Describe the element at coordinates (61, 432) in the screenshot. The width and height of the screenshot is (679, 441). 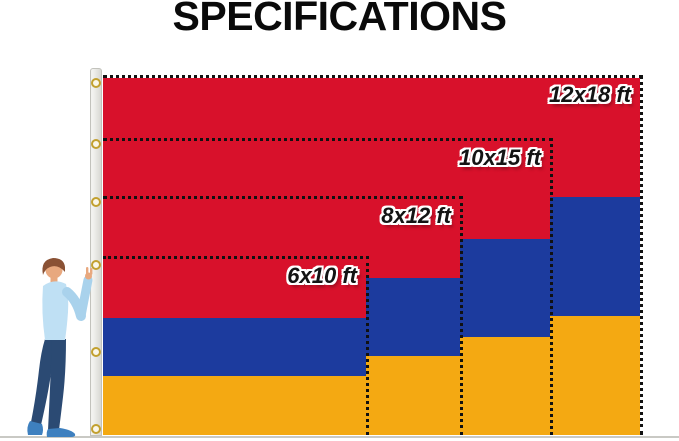
I see `person-near-shoe` at that location.